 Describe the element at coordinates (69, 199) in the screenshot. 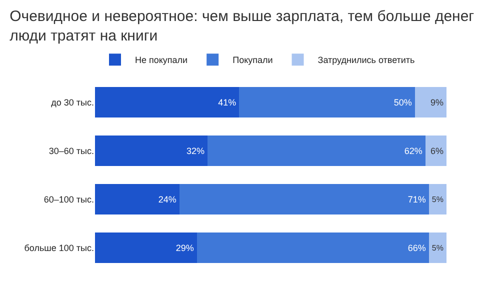

I see `y-tick-label: 60–100 тыс.` at that location.